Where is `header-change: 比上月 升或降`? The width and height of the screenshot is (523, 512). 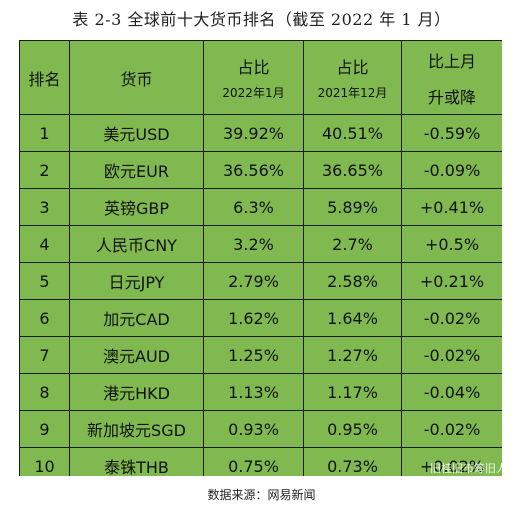
header-change: 比上月 升或降 is located at coordinates (451, 77).